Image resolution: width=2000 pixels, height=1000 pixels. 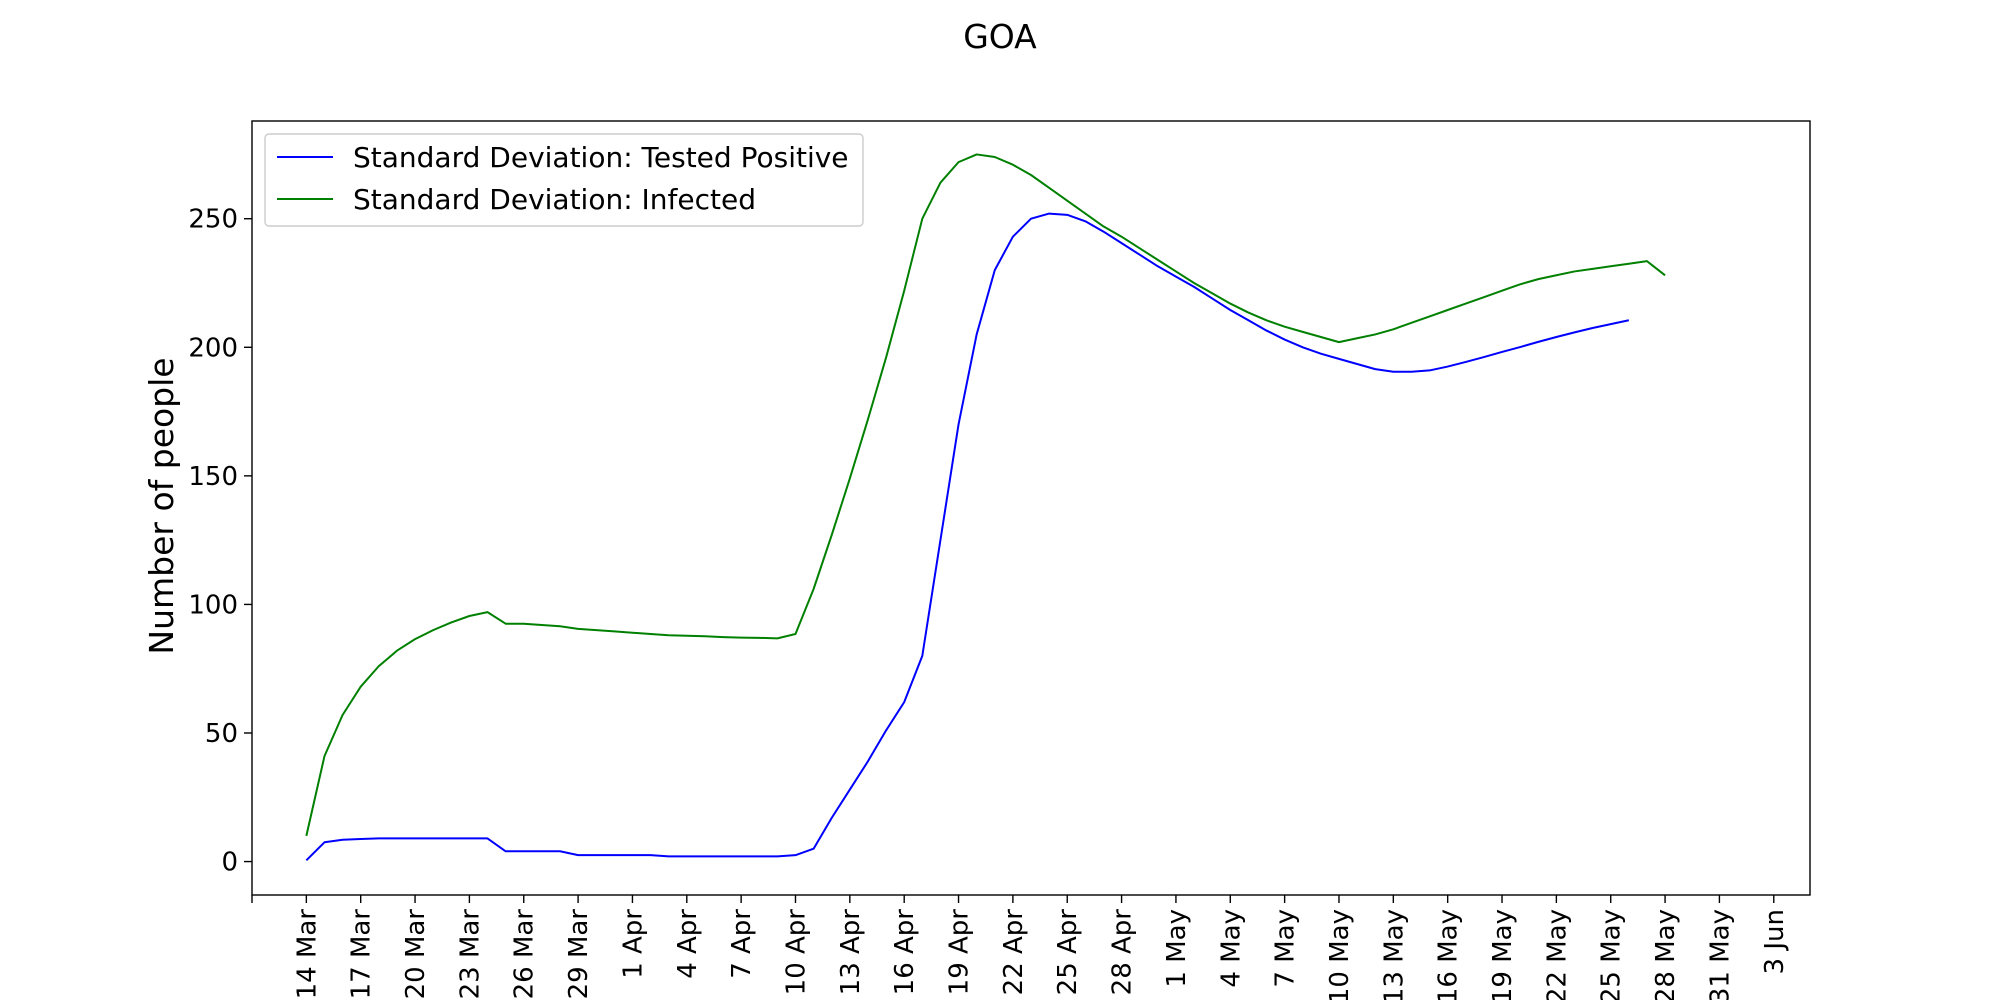 I want to click on x-tick-label: 31 May, so click(x=1720, y=954).